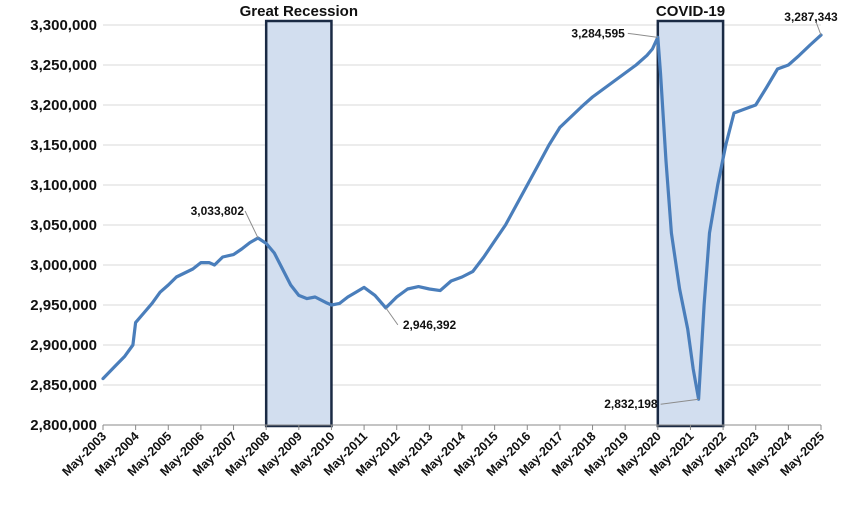 Image resolution: width=850 pixels, height=525 pixels. I want to click on region-label: Great Recession, so click(299, 11).